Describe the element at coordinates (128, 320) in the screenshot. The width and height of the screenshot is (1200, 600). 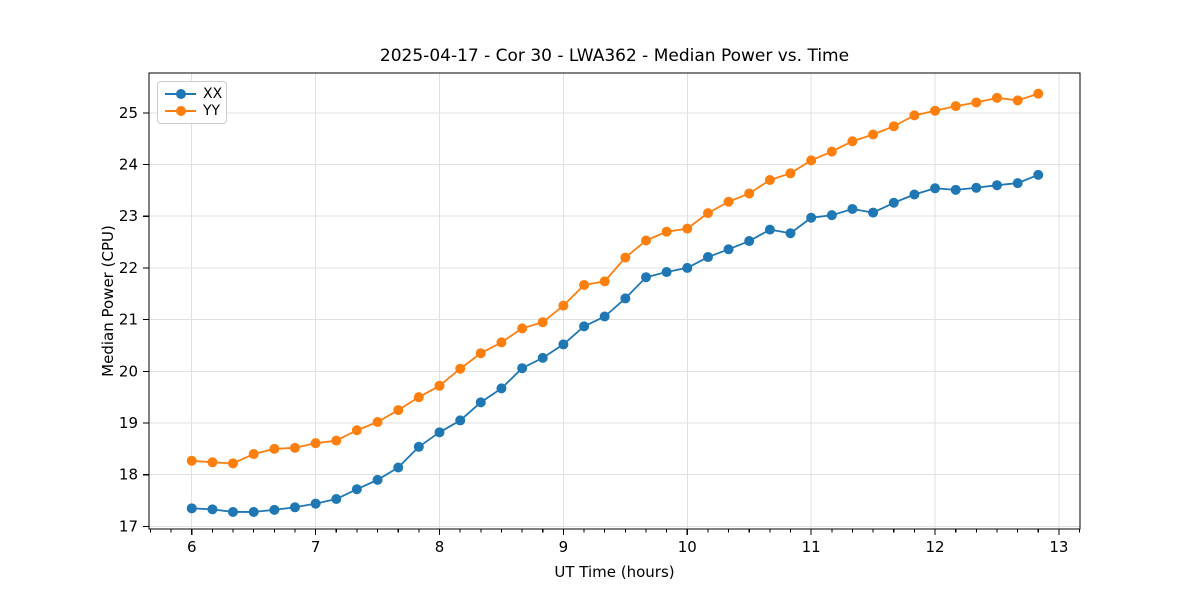
I see `y-tick-label: 21` at that location.